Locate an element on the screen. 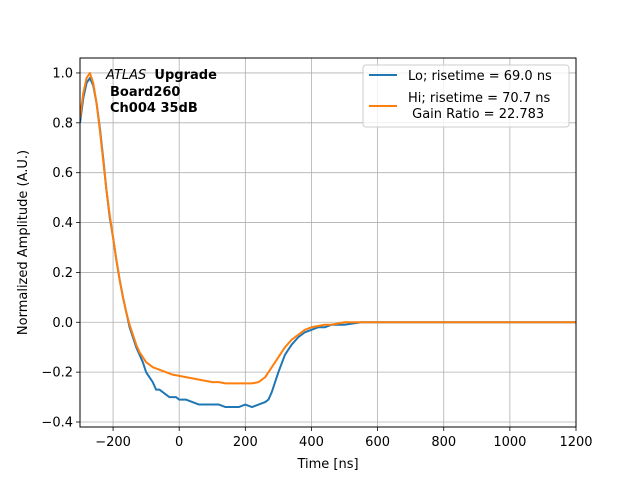  x-tick-label: 0 is located at coordinates (179, 442).